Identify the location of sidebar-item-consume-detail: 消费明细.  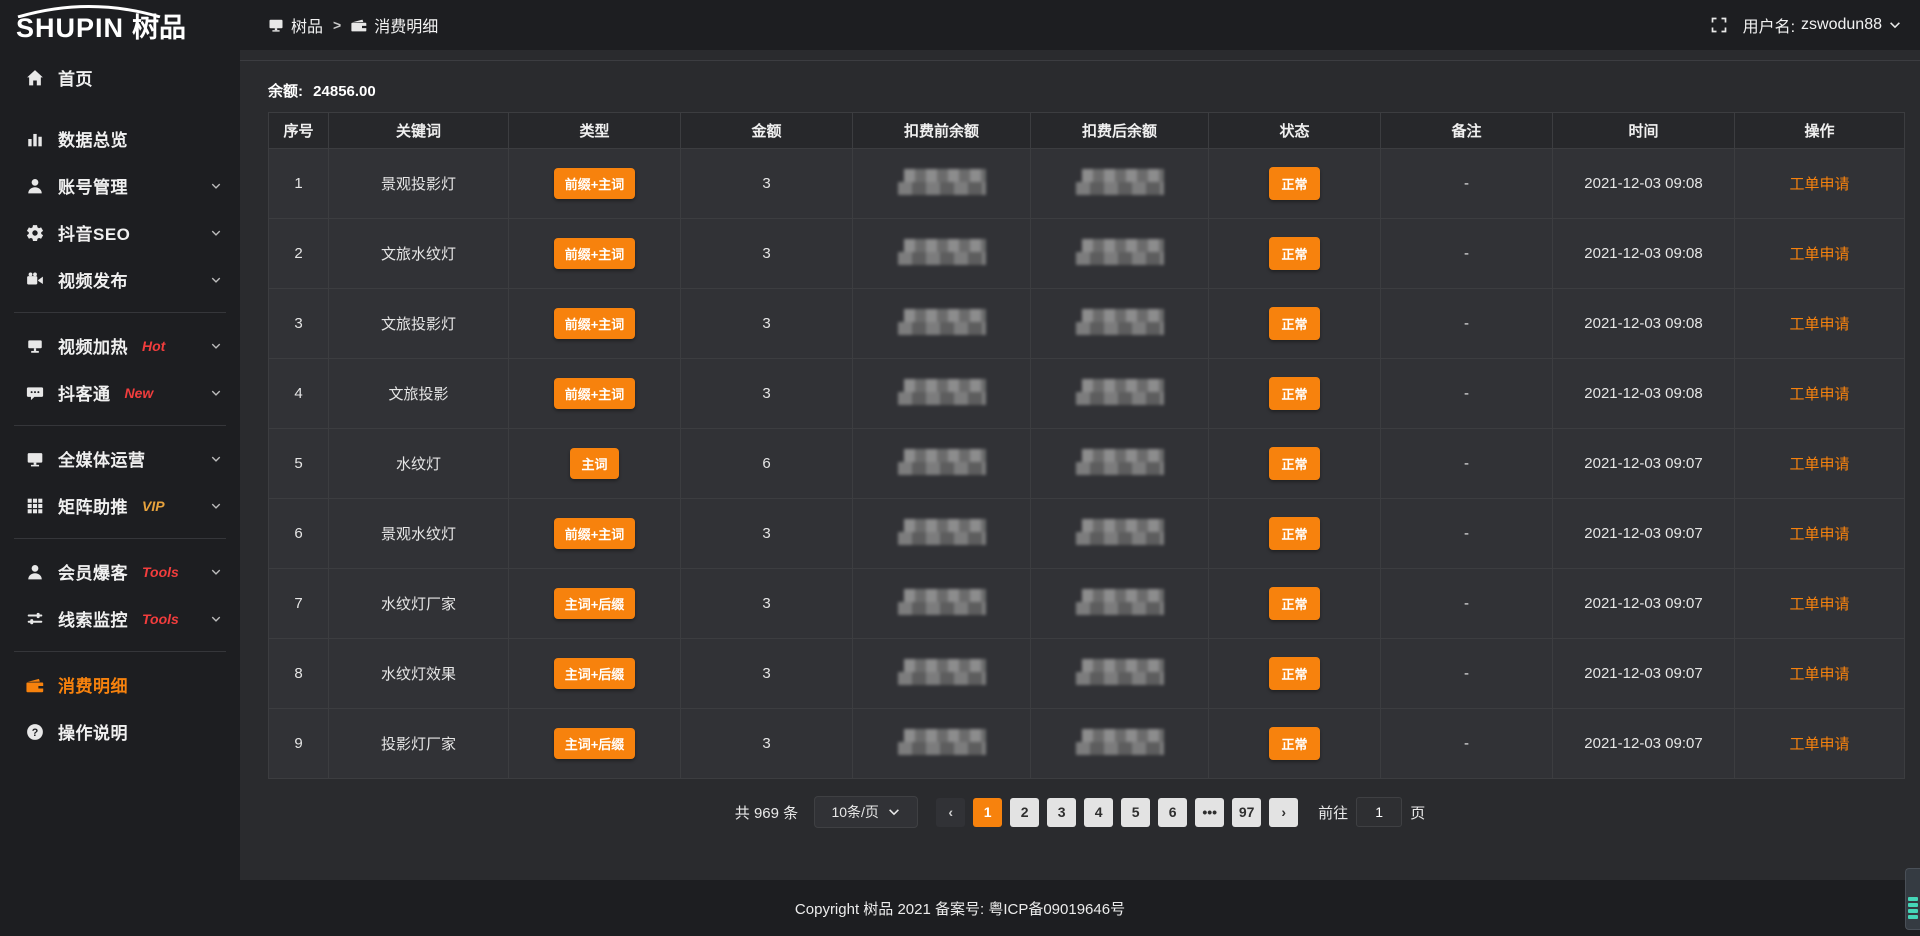
(120, 684).